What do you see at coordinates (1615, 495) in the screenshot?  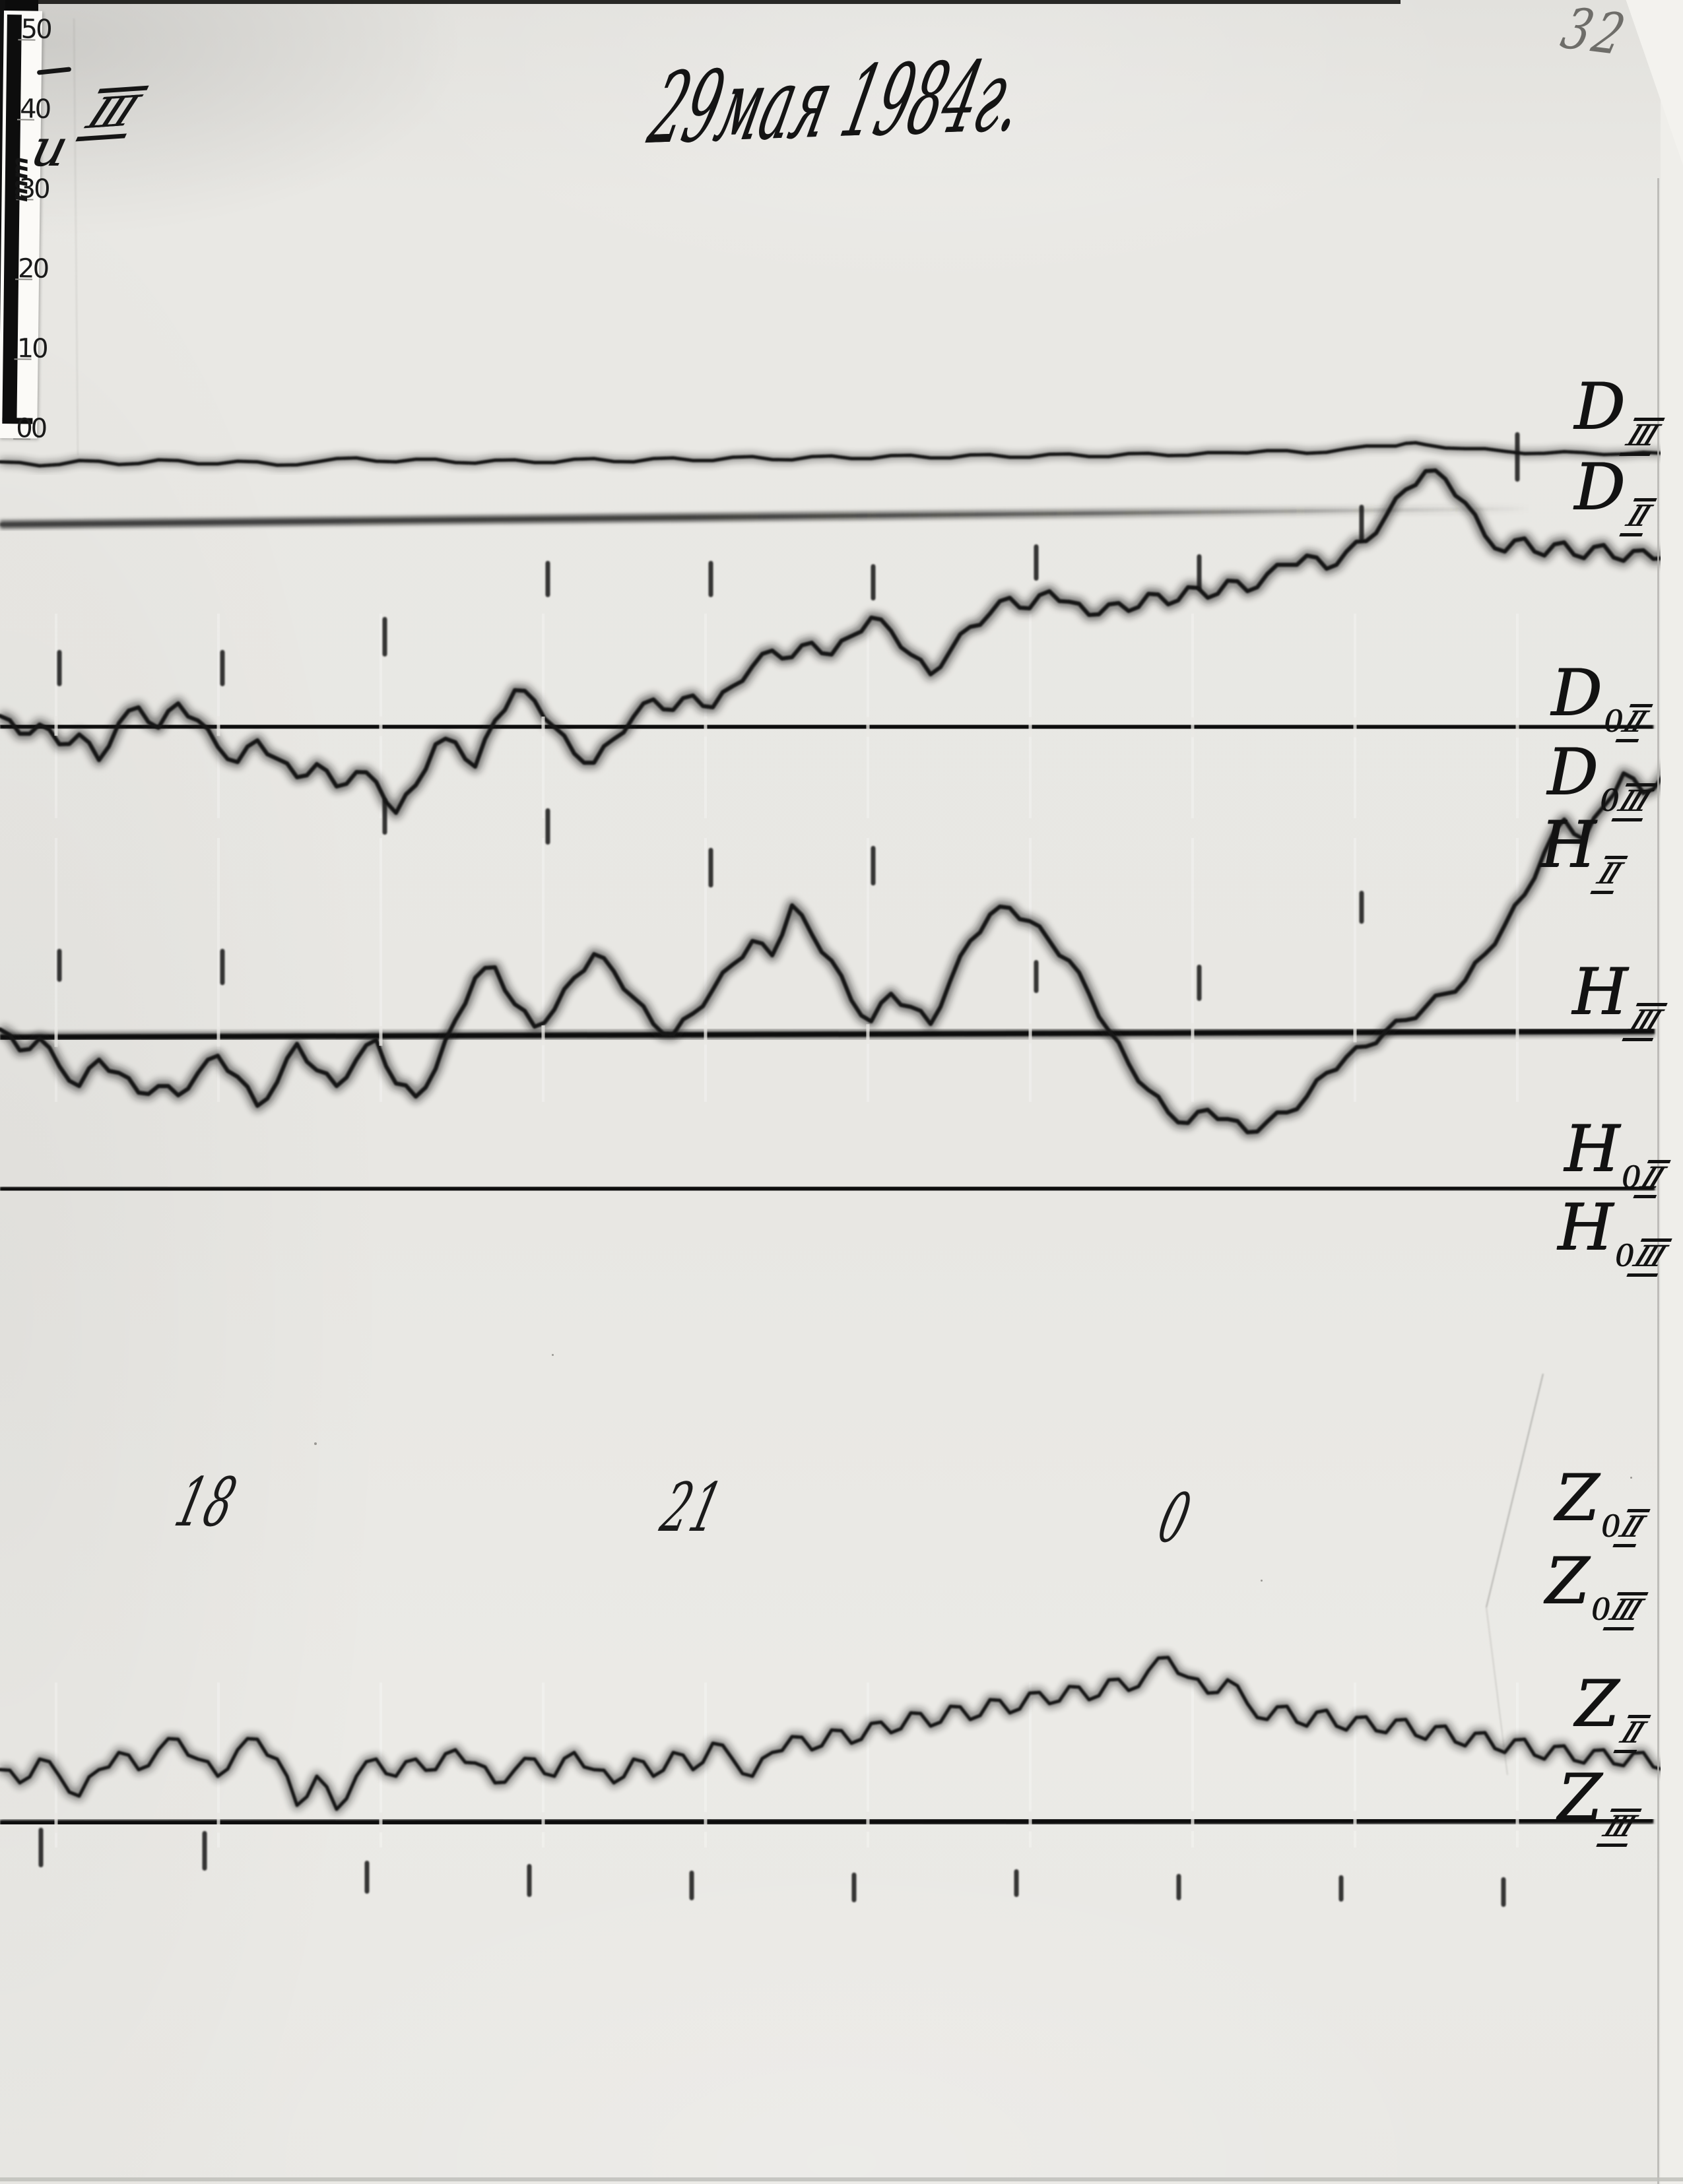 I see `channel-label-D-II: DII` at bounding box center [1615, 495].